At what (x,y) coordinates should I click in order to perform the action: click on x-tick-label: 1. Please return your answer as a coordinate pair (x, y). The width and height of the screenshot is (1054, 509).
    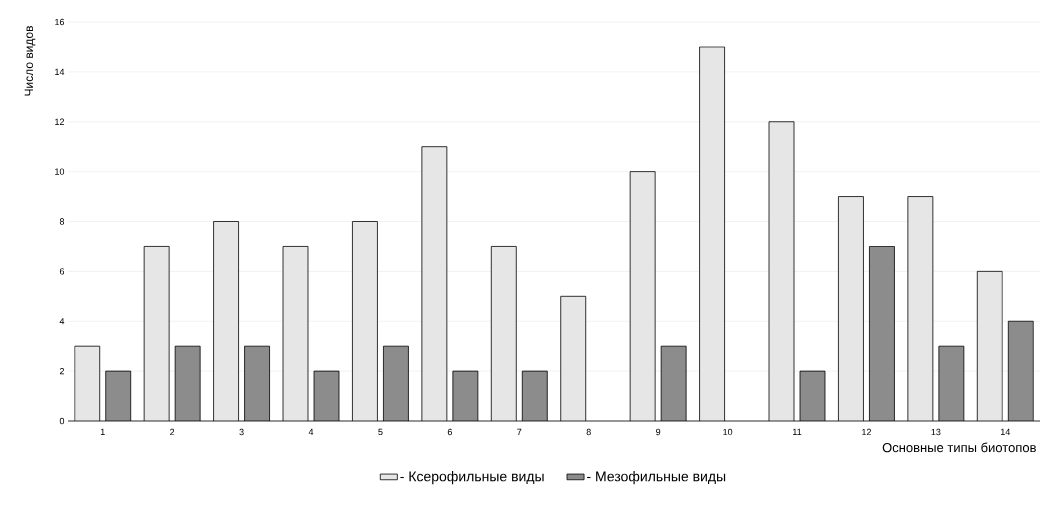
    Looking at the image, I should click on (102, 431).